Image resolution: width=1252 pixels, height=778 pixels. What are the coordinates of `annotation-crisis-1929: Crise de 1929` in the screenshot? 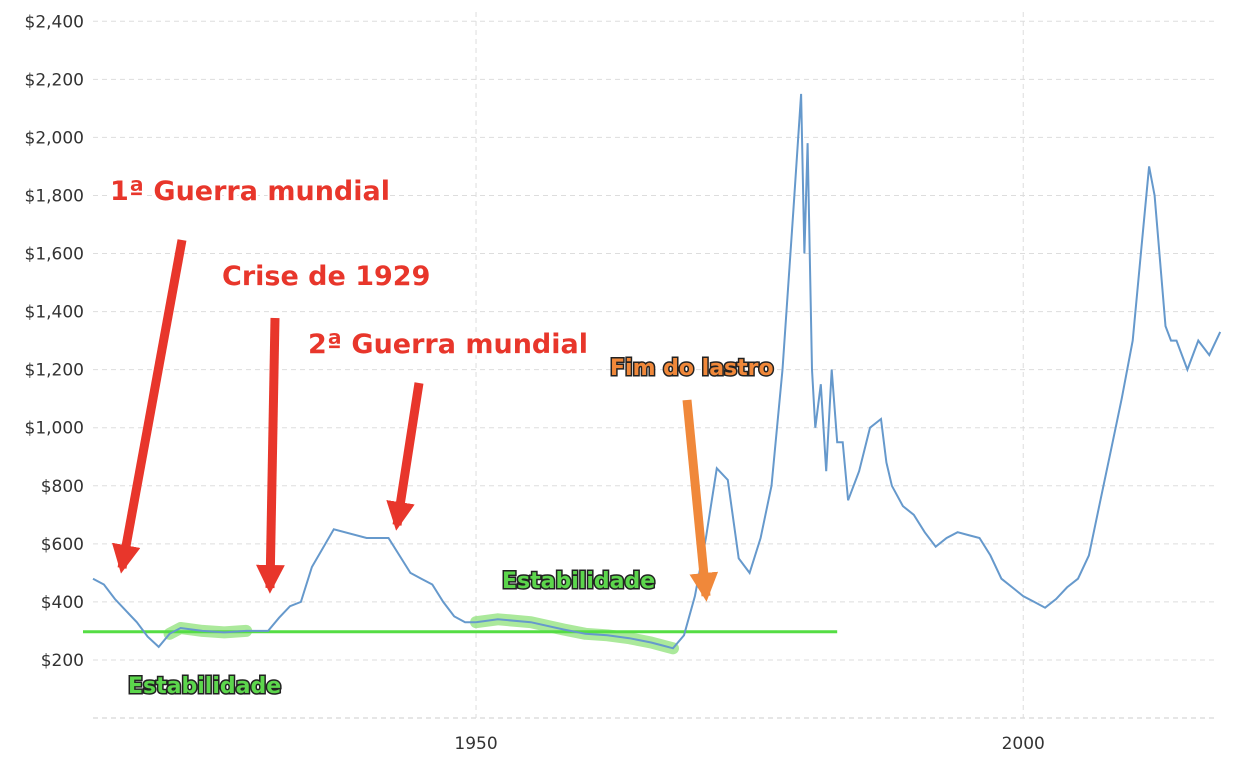 It's located at (326, 276).